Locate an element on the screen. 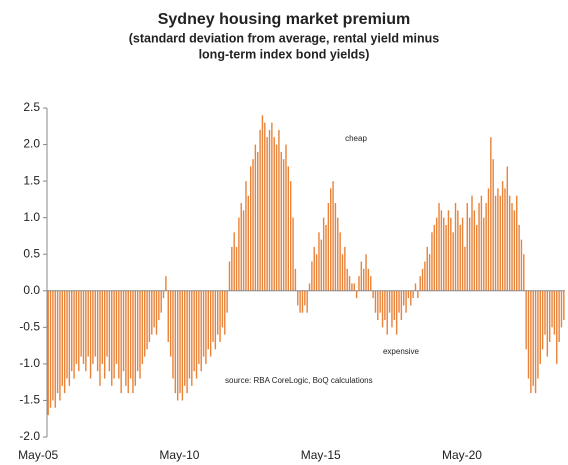  y-tick-label: 1.5 is located at coordinates (31, 180).